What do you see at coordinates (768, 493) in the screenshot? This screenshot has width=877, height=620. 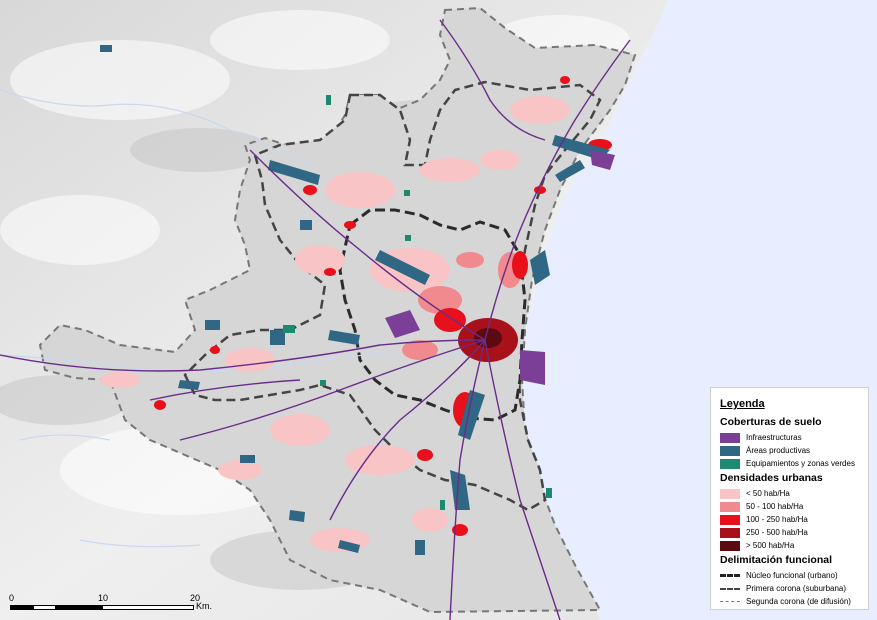 I see `legend-label: < 50 hab/Ha` at bounding box center [768, 493].